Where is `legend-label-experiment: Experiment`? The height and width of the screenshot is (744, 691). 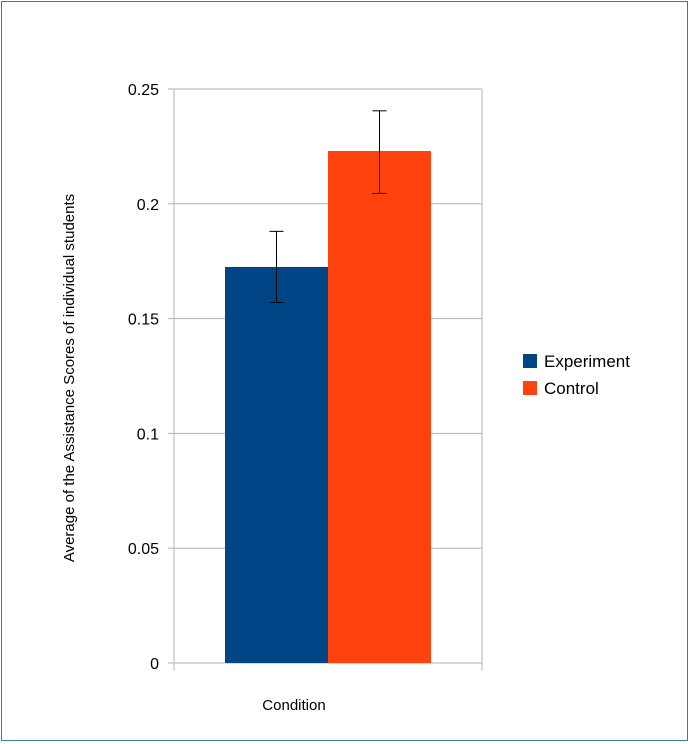
legend-label-experiment: Experiment is located at coordinates (587, 361).